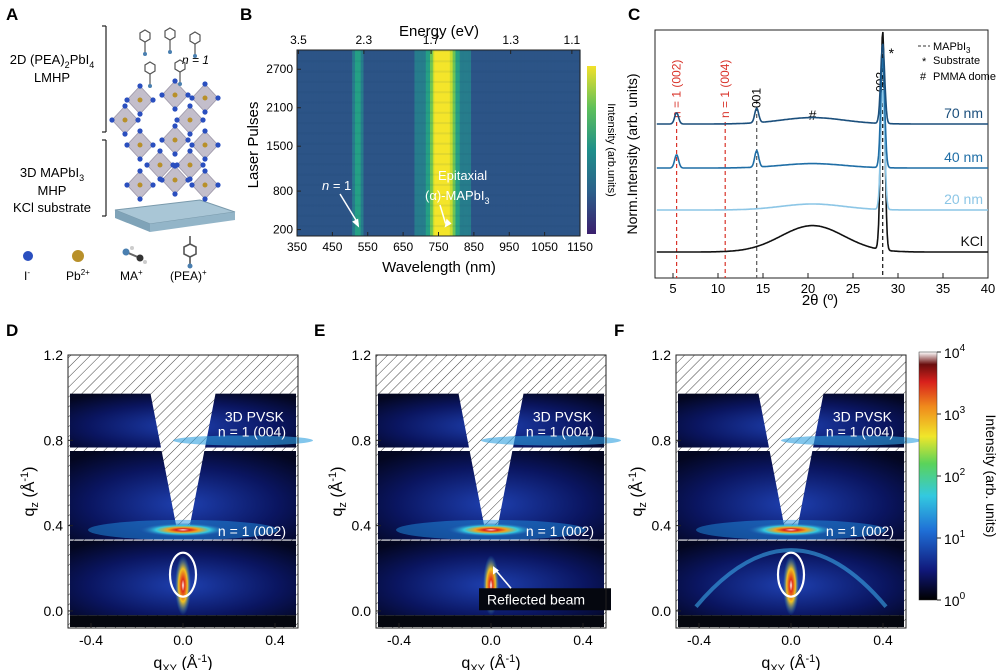 The height and width of the screenshot is (670, 1000). What do you see at coordinates (462, 175) in the screenshot?
I see `annotation-epitaxial-line1: Epitaxial` at bounding box center [462, 175].